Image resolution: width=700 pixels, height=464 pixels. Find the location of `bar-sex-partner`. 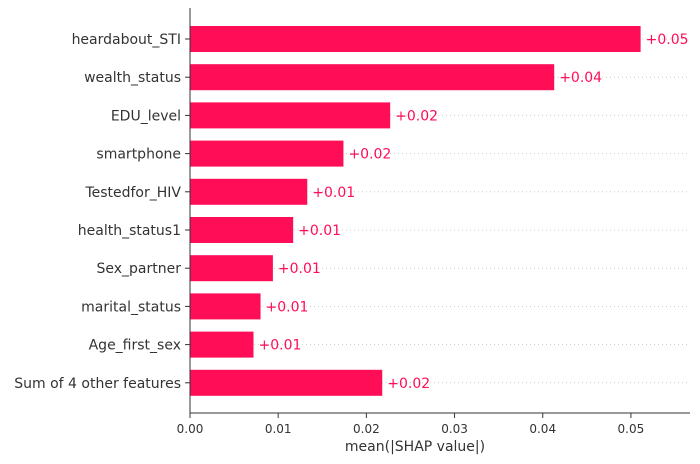

bar-sex-partner is located at coordinates (231, 268).